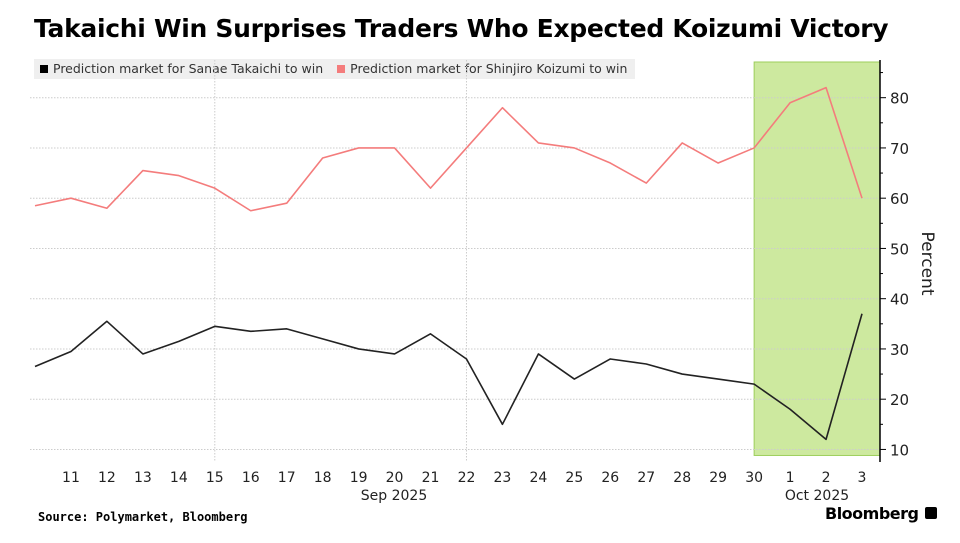 Image resolution: width=960 pixels, height=543 pixels. What do you see at coordinates (682, 478) in the screenshot?
I see `x-tick-label: 28` at bounding box center [682, 478].